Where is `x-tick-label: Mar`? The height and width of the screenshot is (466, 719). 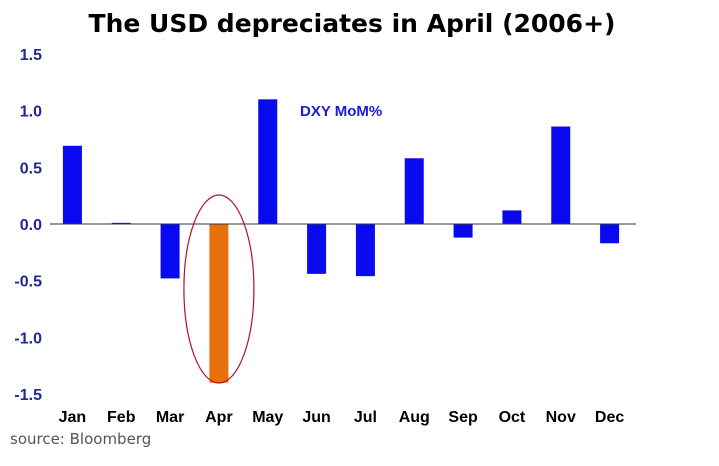
x-tick-label: Mar is located at coordinates (170, 417).